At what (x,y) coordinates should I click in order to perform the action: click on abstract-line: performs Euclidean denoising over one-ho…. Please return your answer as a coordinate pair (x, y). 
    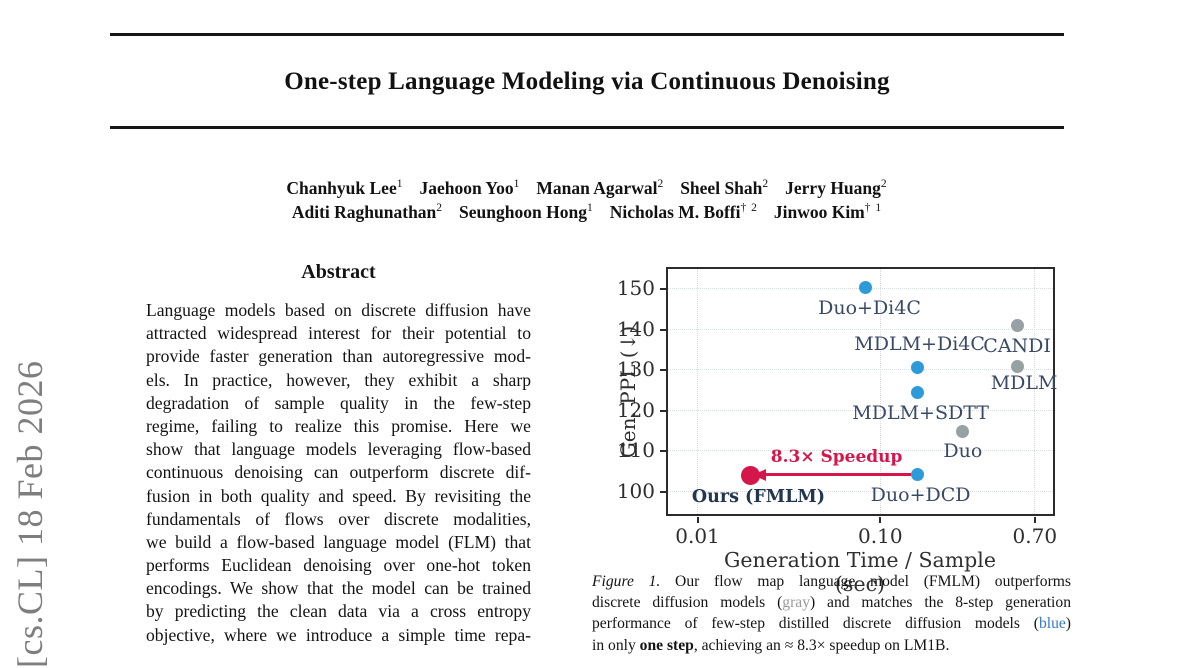
    Looking at the image, I should click on (338, 565).